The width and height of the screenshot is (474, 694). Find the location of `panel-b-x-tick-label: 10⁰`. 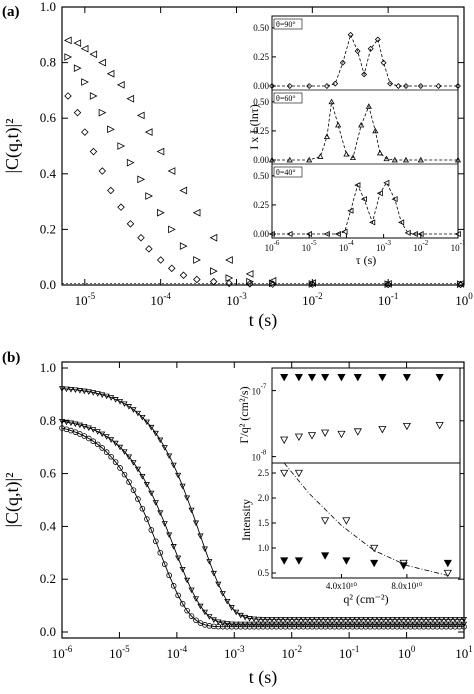

panel-b-x-tick-label: 10⁰ is located at coordinates (407, 652).